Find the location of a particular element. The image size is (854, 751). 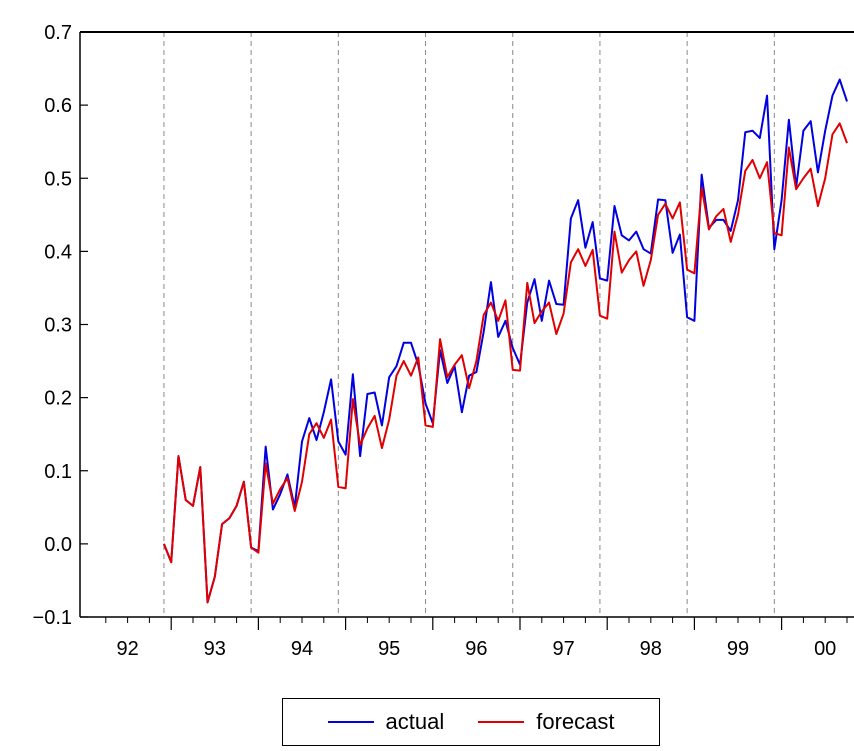

y-tick-label: 0.5 is located at coordinates (58, 179).